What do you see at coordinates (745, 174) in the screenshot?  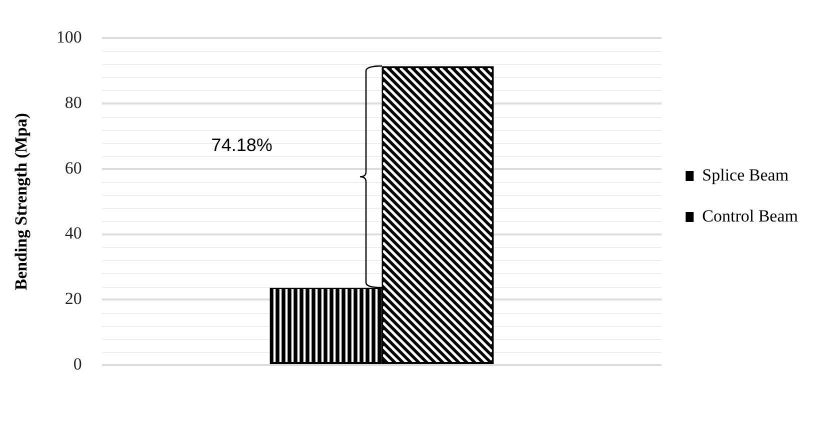 I see `legend-label: Splice Beam` at bounding box center [745, 174].